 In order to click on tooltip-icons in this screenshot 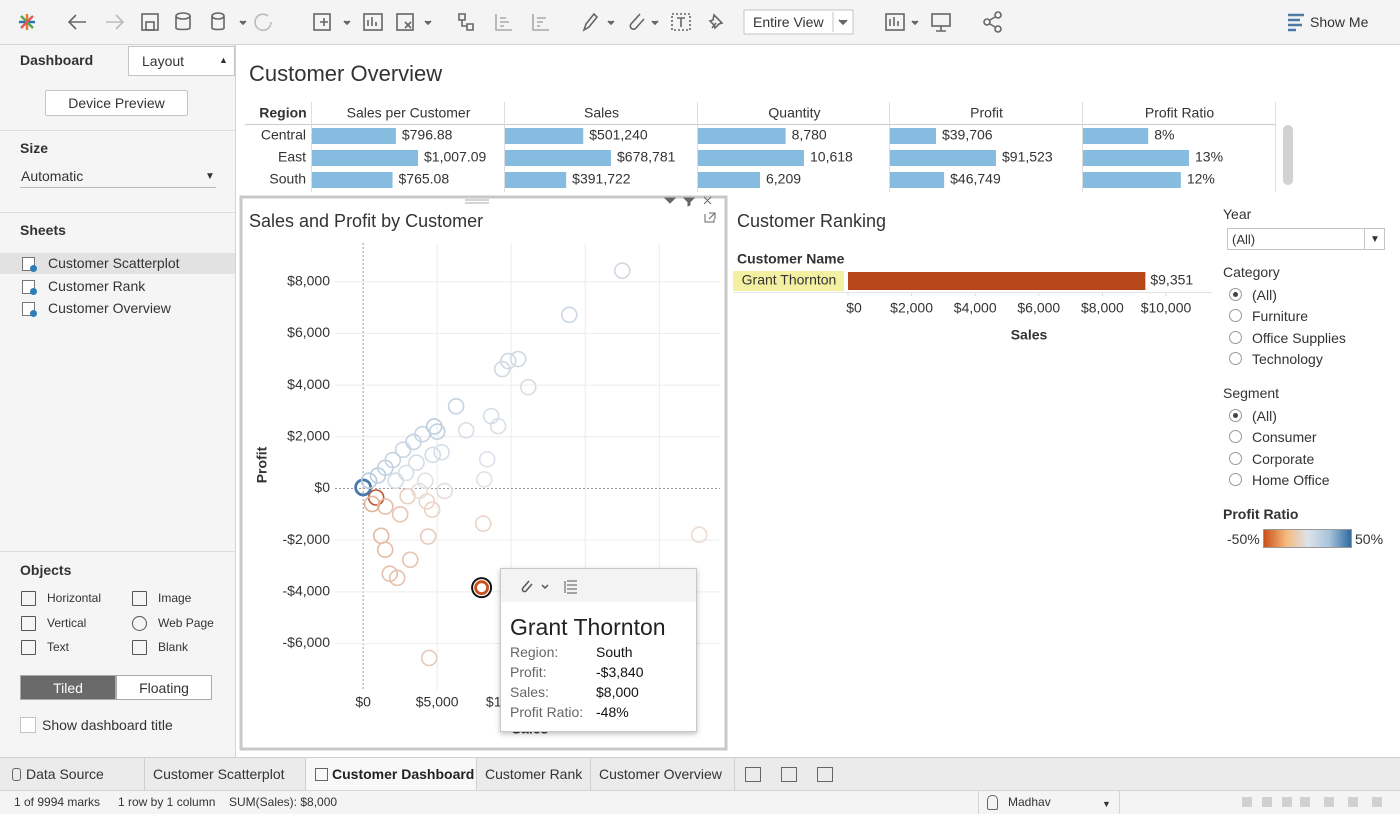, I will do `click(541, 585)`.